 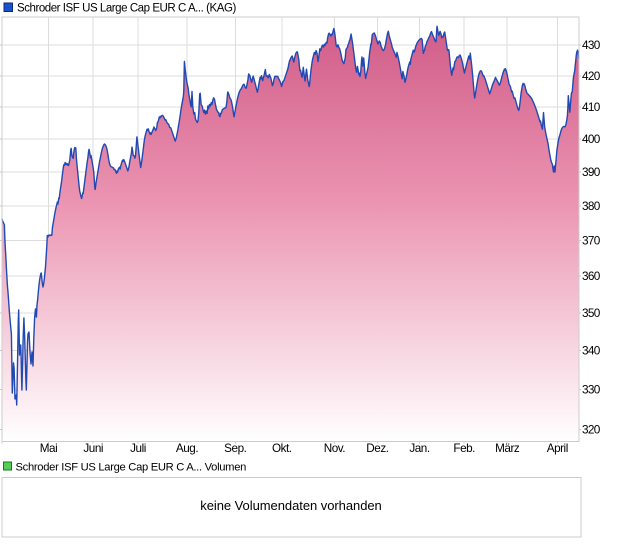 What do you see at coordinates (335, 448) in the screenshot?
I see `svg-text: Nov.` at bounding box center [335, 448].